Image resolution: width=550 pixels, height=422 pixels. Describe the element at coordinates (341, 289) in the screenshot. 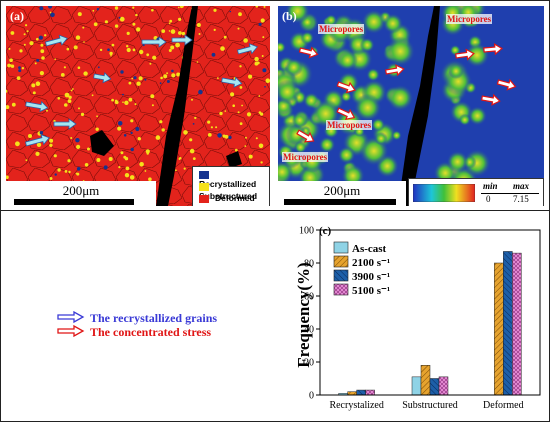

I see `legend-swatch` at that location.